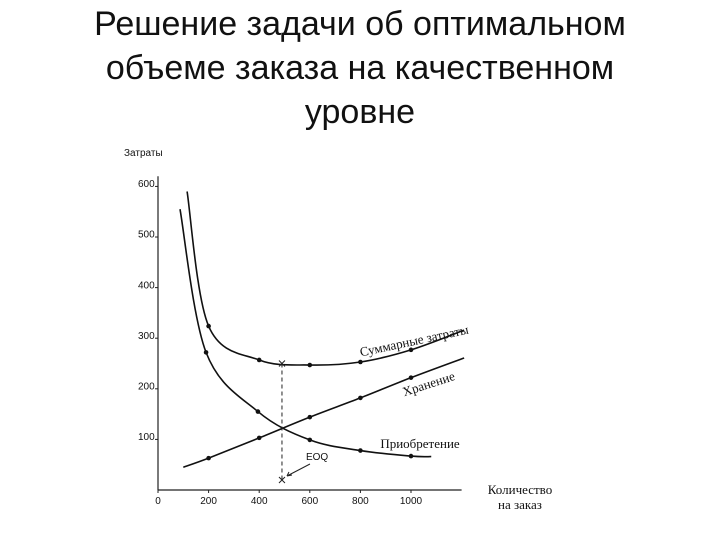 The width and height of the screenshot is (720, 540). I want to click on eoq-arrow, so click(298, 470).